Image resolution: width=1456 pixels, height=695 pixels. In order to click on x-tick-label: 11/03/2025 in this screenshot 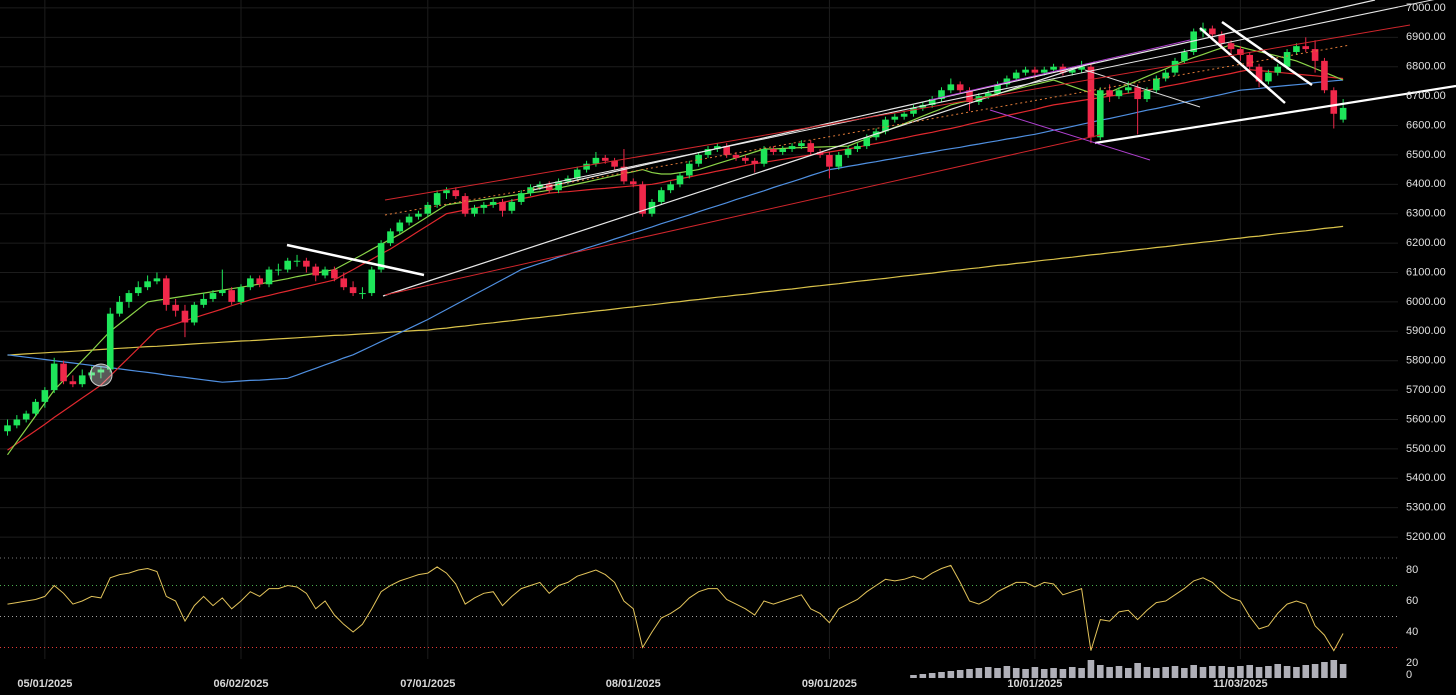, I will do `click(1240, 684)`.